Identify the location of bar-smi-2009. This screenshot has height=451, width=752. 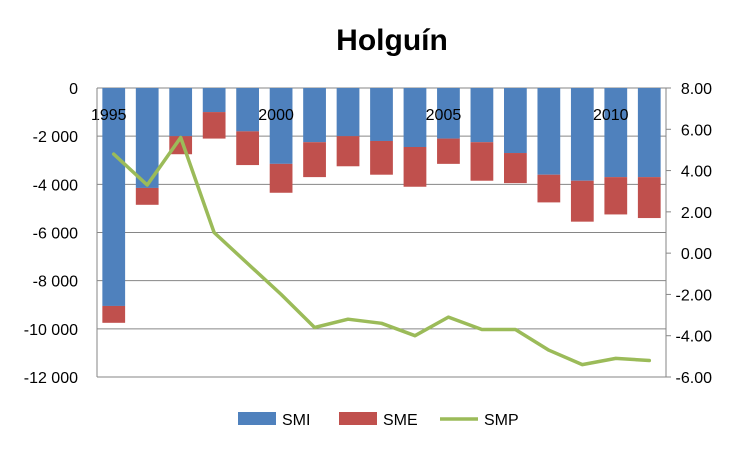
(582, 134).